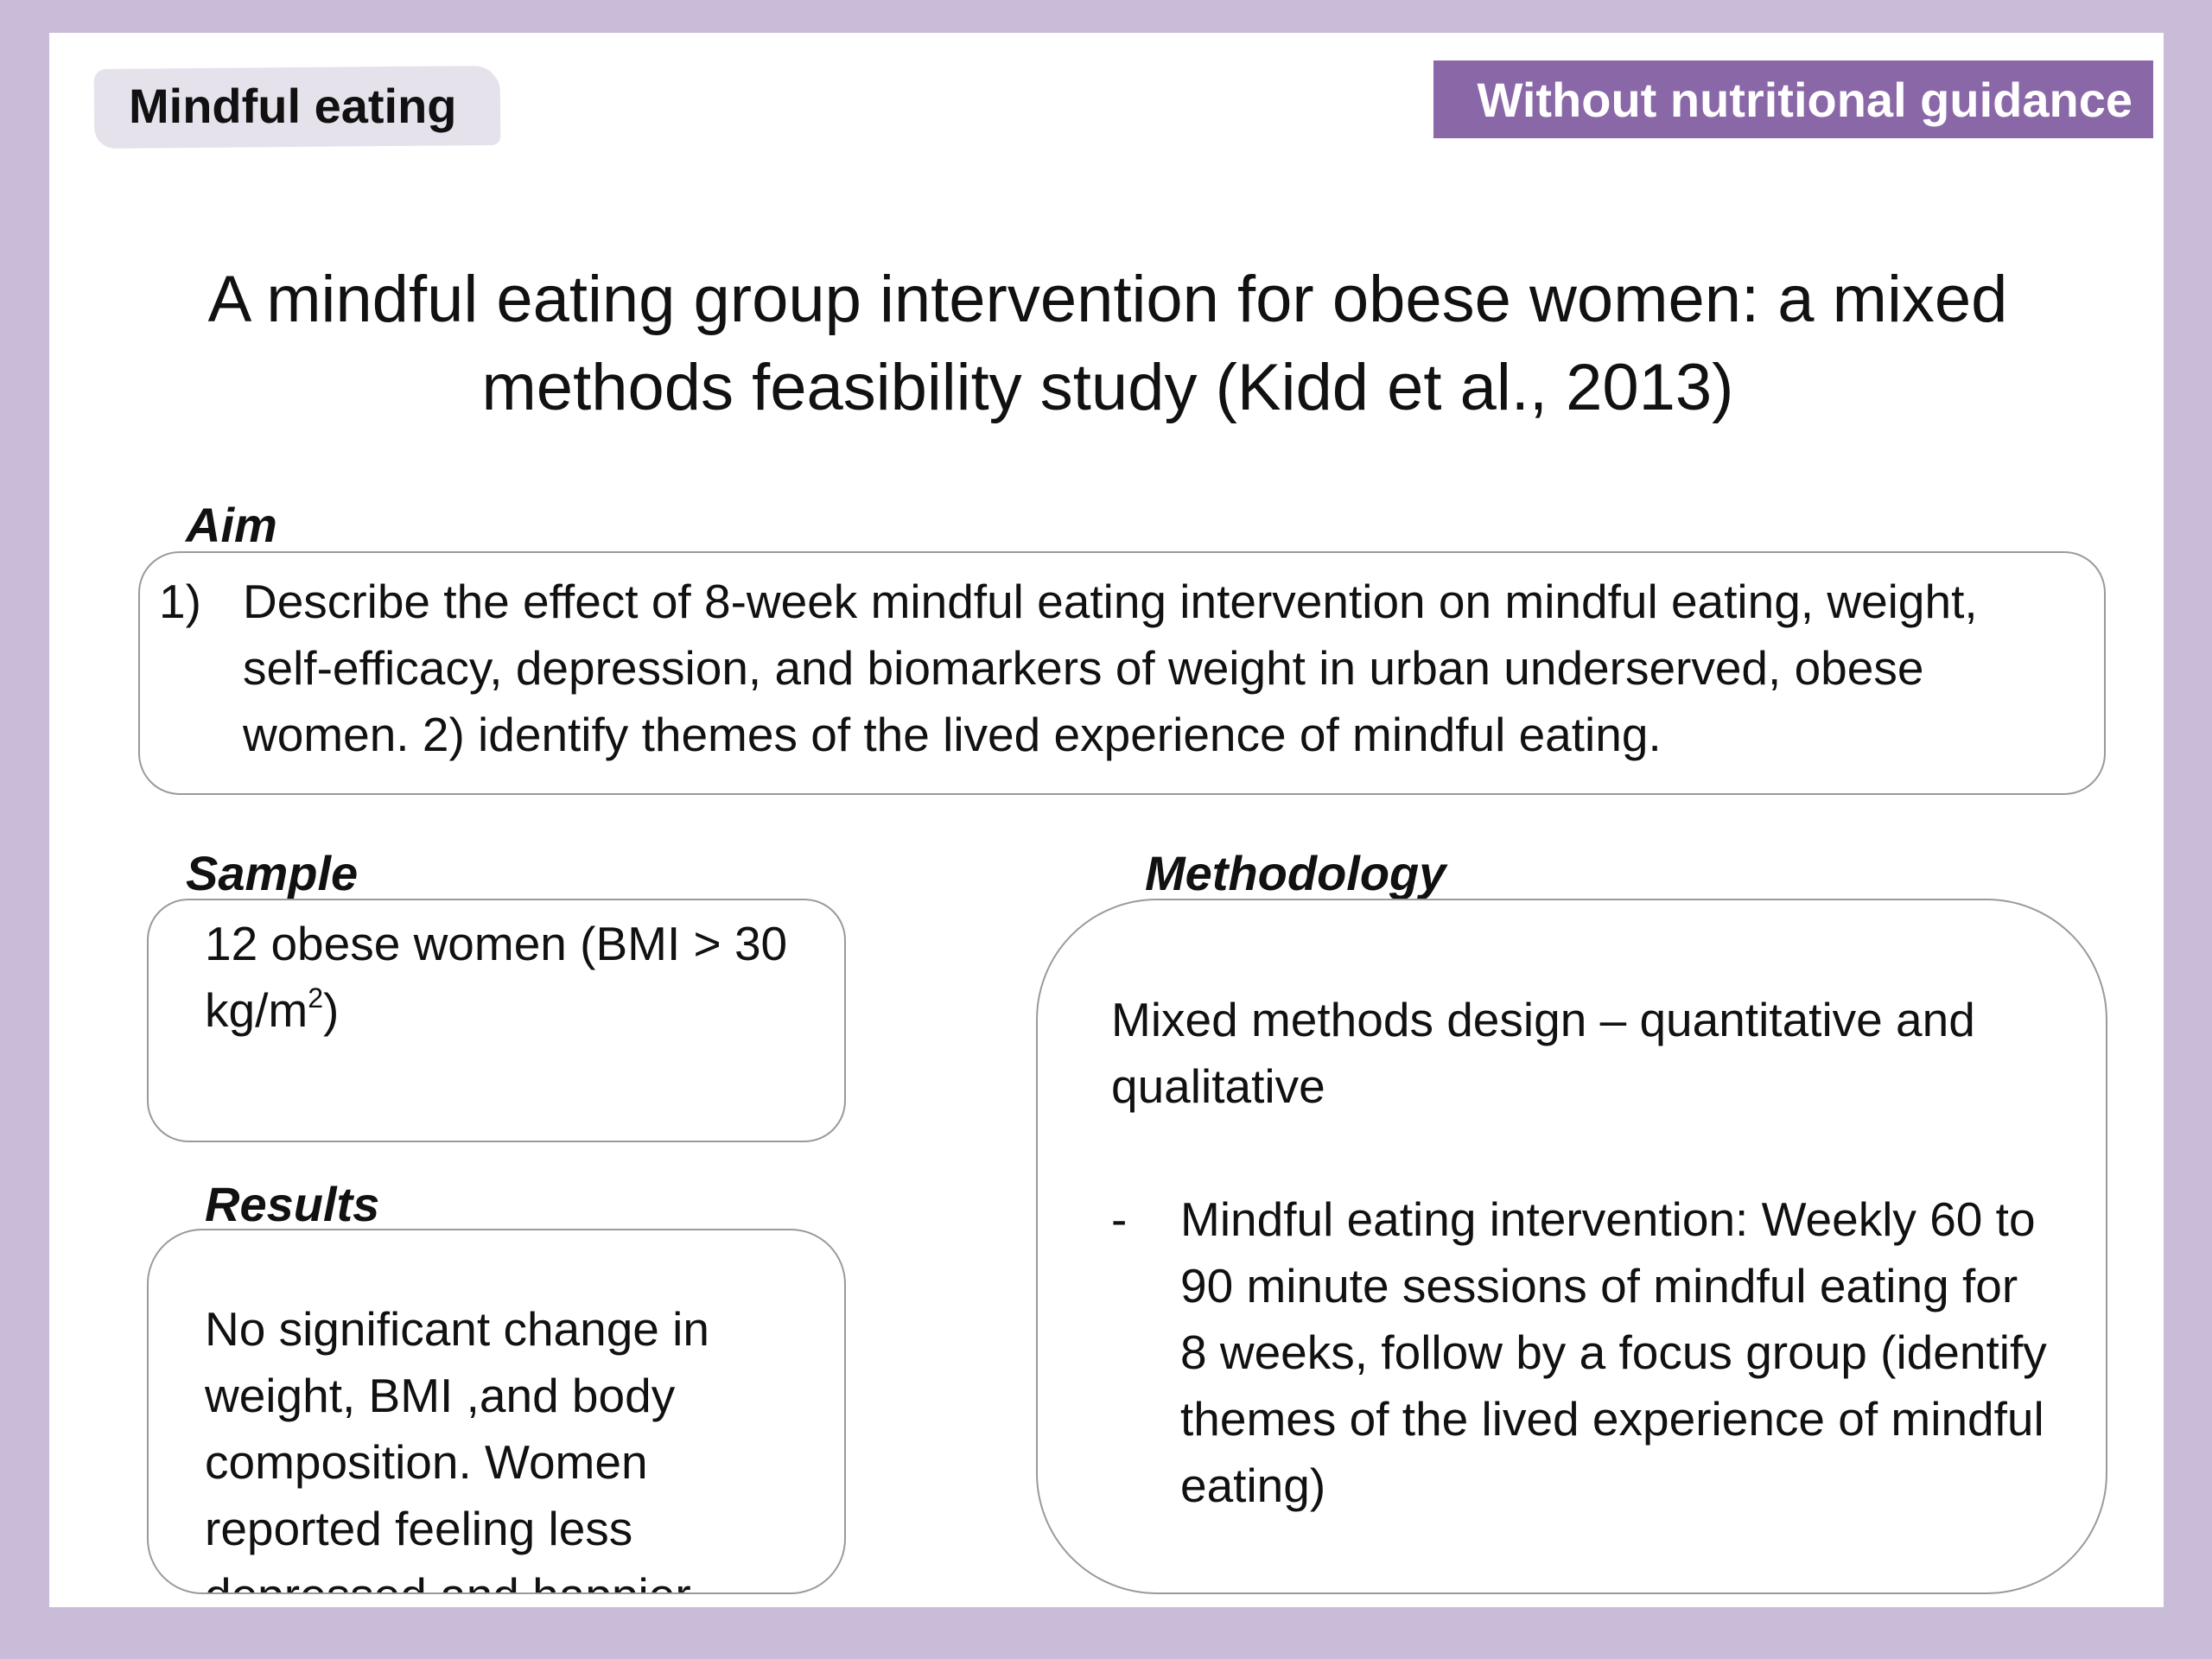 Image resolution: width=2212 pixels, height=1659 pixels. What do you see at coordinates (315, 998) in the screenshot?
I see `sample-superscript: 2` at bounding box center [315, 998].